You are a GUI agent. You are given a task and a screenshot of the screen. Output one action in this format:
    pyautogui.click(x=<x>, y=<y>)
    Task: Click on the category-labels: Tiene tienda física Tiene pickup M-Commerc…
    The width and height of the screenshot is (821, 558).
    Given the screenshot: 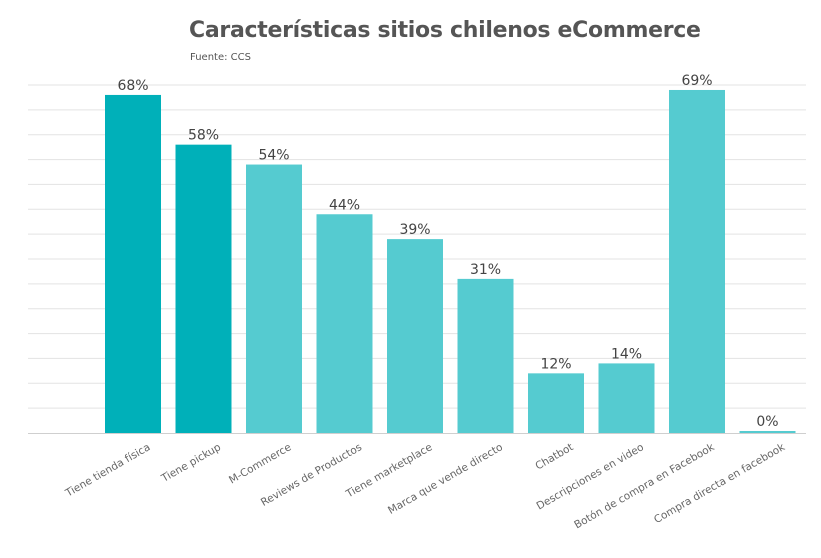 What is the action you would take?
    pyautogui.click(x=425, y=486)
    